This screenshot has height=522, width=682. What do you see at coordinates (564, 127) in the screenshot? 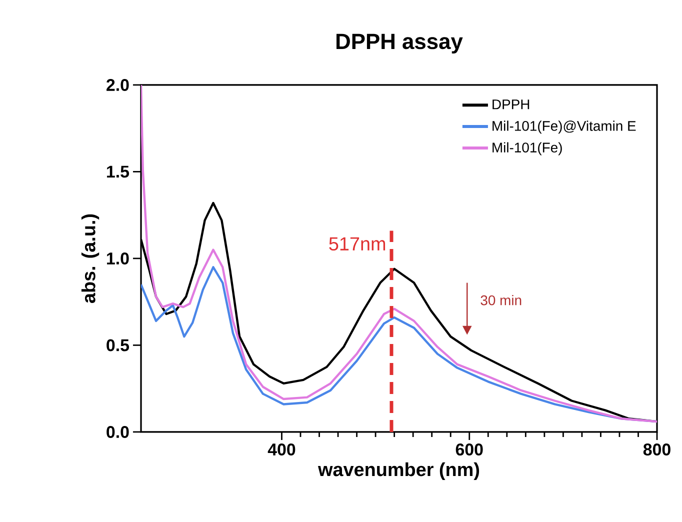
I see `legend-label: Mil-101(Fe)@Vitamin E` at bounding box center [564, 127].